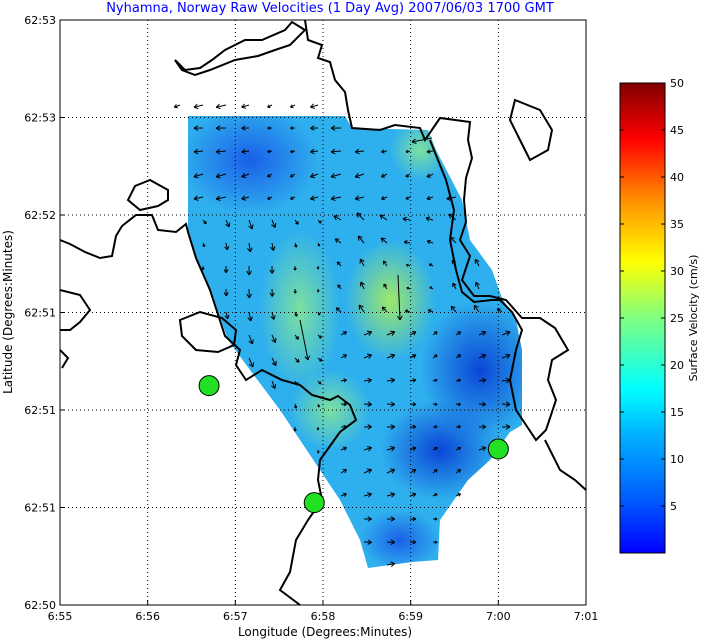  What do you see at coordinates (209, 386) in the screenshot?
I see `station-marker` at bounding box center [209, 386].